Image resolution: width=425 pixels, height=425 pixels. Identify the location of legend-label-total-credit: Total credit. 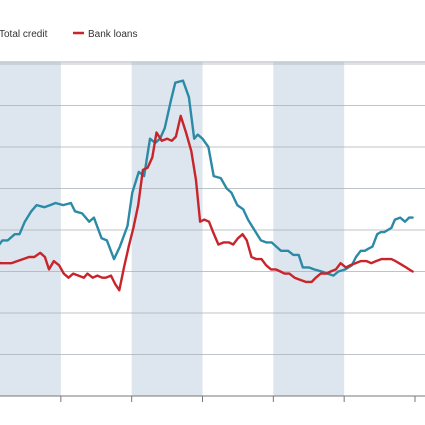
(24, 34).